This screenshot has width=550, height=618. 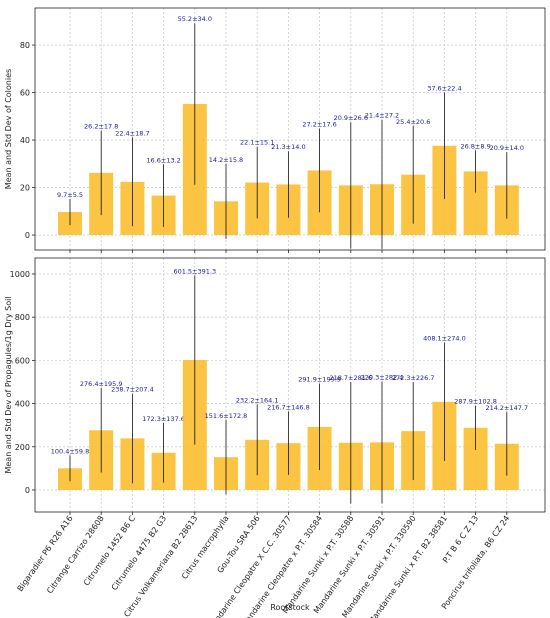 What do you see at coordinates (475, 402) in the screenshot?
I see `value-label: 287.9±102.8` at bounding box center [475, 402].